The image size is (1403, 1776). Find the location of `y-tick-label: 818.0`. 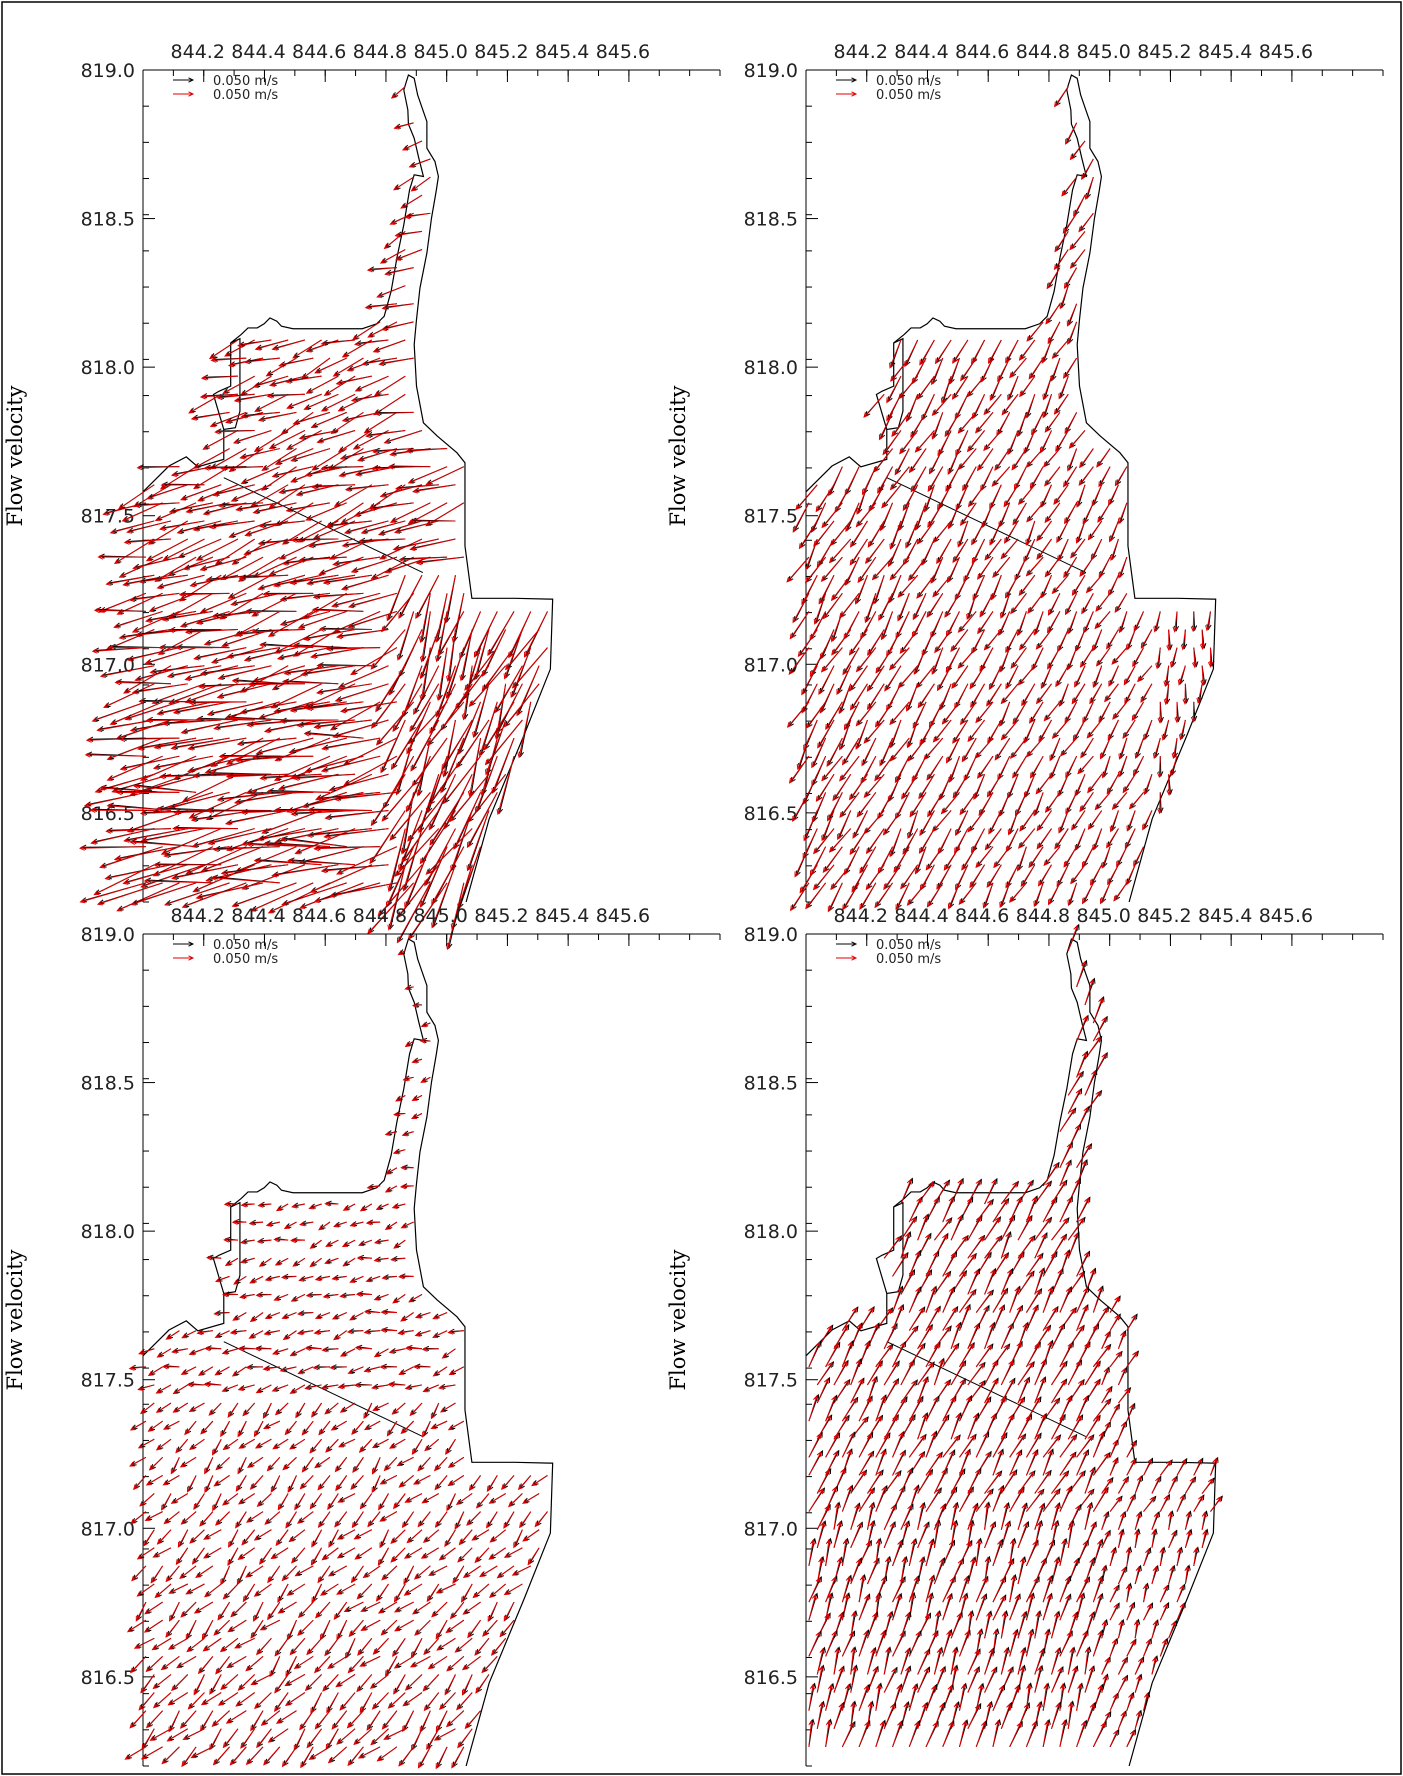

y-tick-label: 818.0 is located at coordinates (771, 368).